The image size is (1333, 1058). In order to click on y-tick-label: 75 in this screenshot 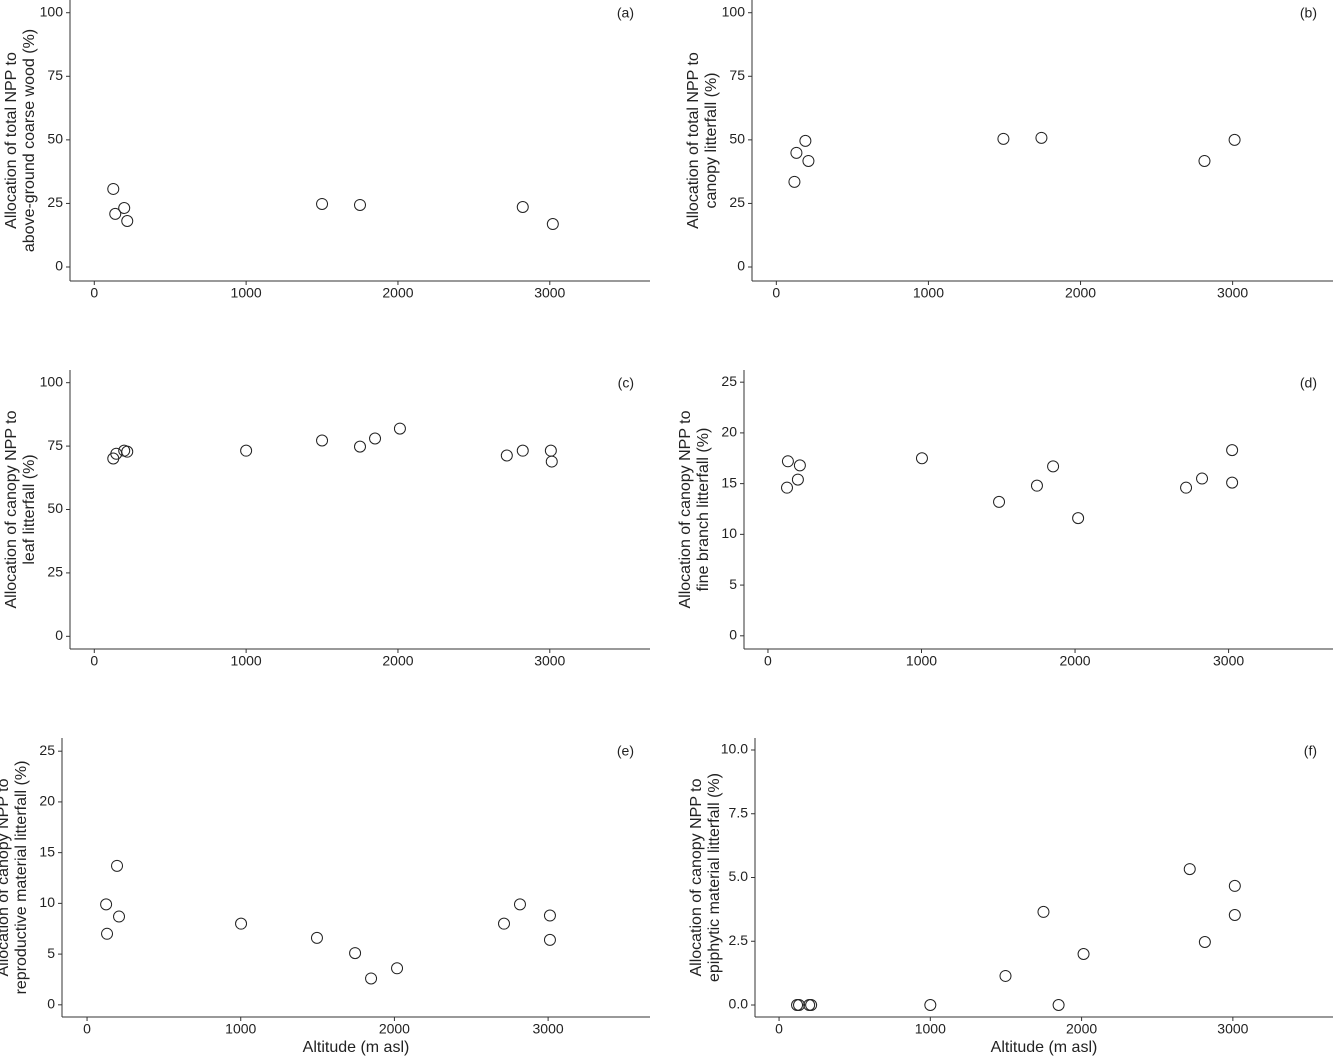, I will do `click(737, 75)`.